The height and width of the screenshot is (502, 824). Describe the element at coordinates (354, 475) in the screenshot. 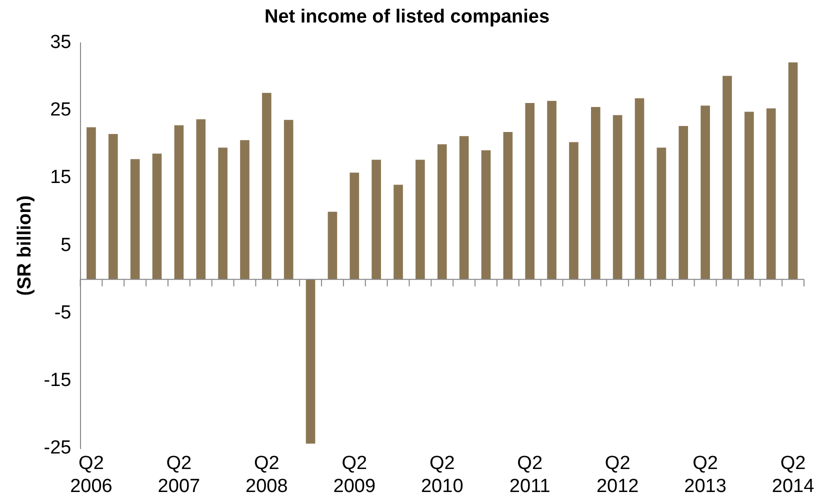

I see `x-tick-label: Q2 2009` at that location.